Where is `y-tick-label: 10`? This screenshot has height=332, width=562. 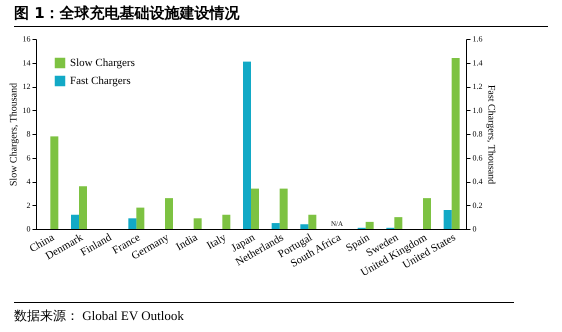 y-tick-label: 10 is located at coordinates (26, 110).